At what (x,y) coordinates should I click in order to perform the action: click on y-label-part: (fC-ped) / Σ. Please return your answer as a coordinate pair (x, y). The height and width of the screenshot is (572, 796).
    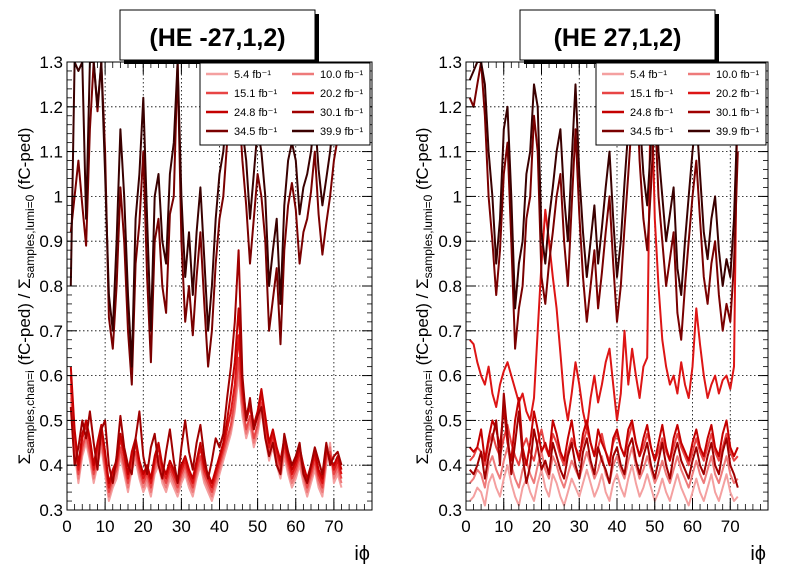
    Looking at the image, I should click on (422, 324).